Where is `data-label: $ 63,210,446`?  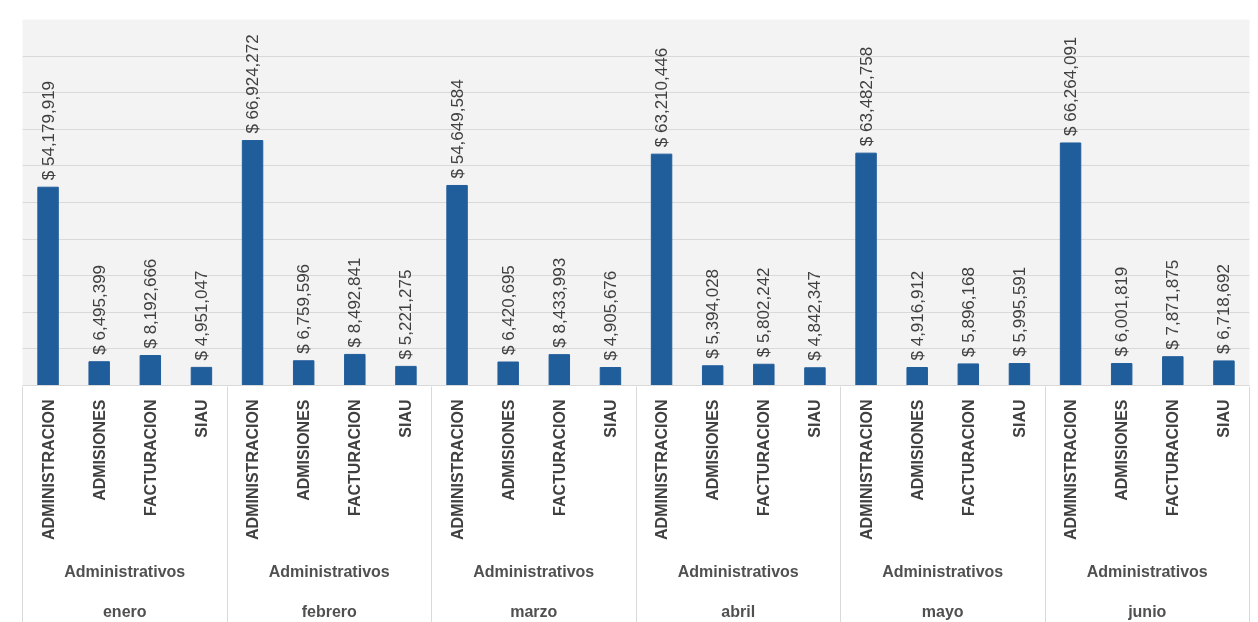 data-label: $ 63,210,446 is located at coordinates (662, 97).